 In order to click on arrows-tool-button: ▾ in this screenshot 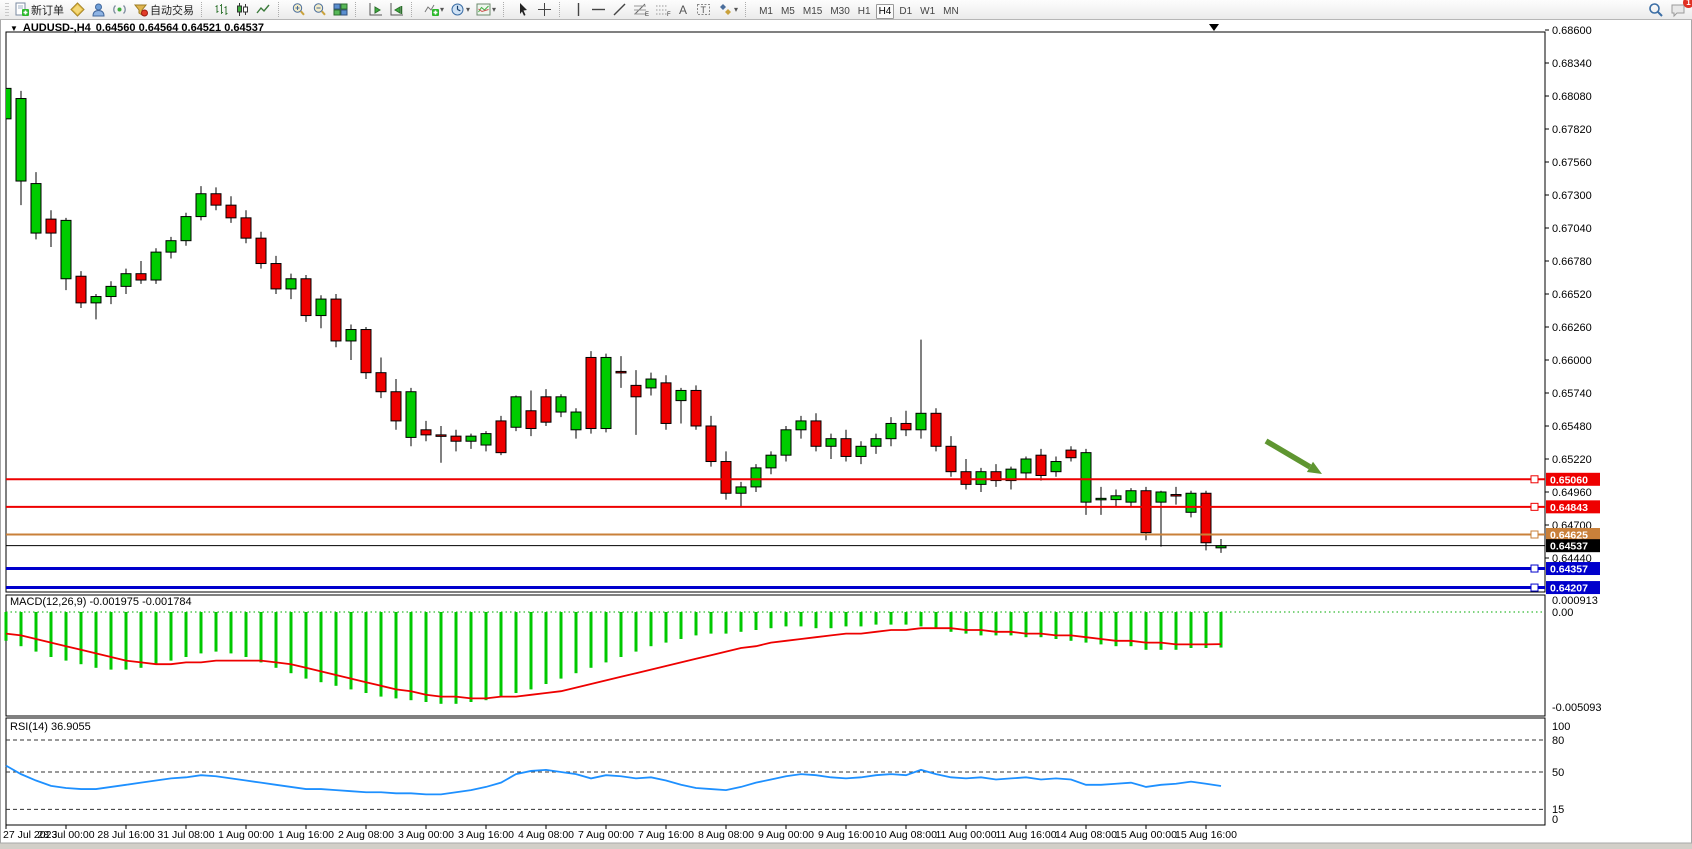, I will do `click(728, 9)`.